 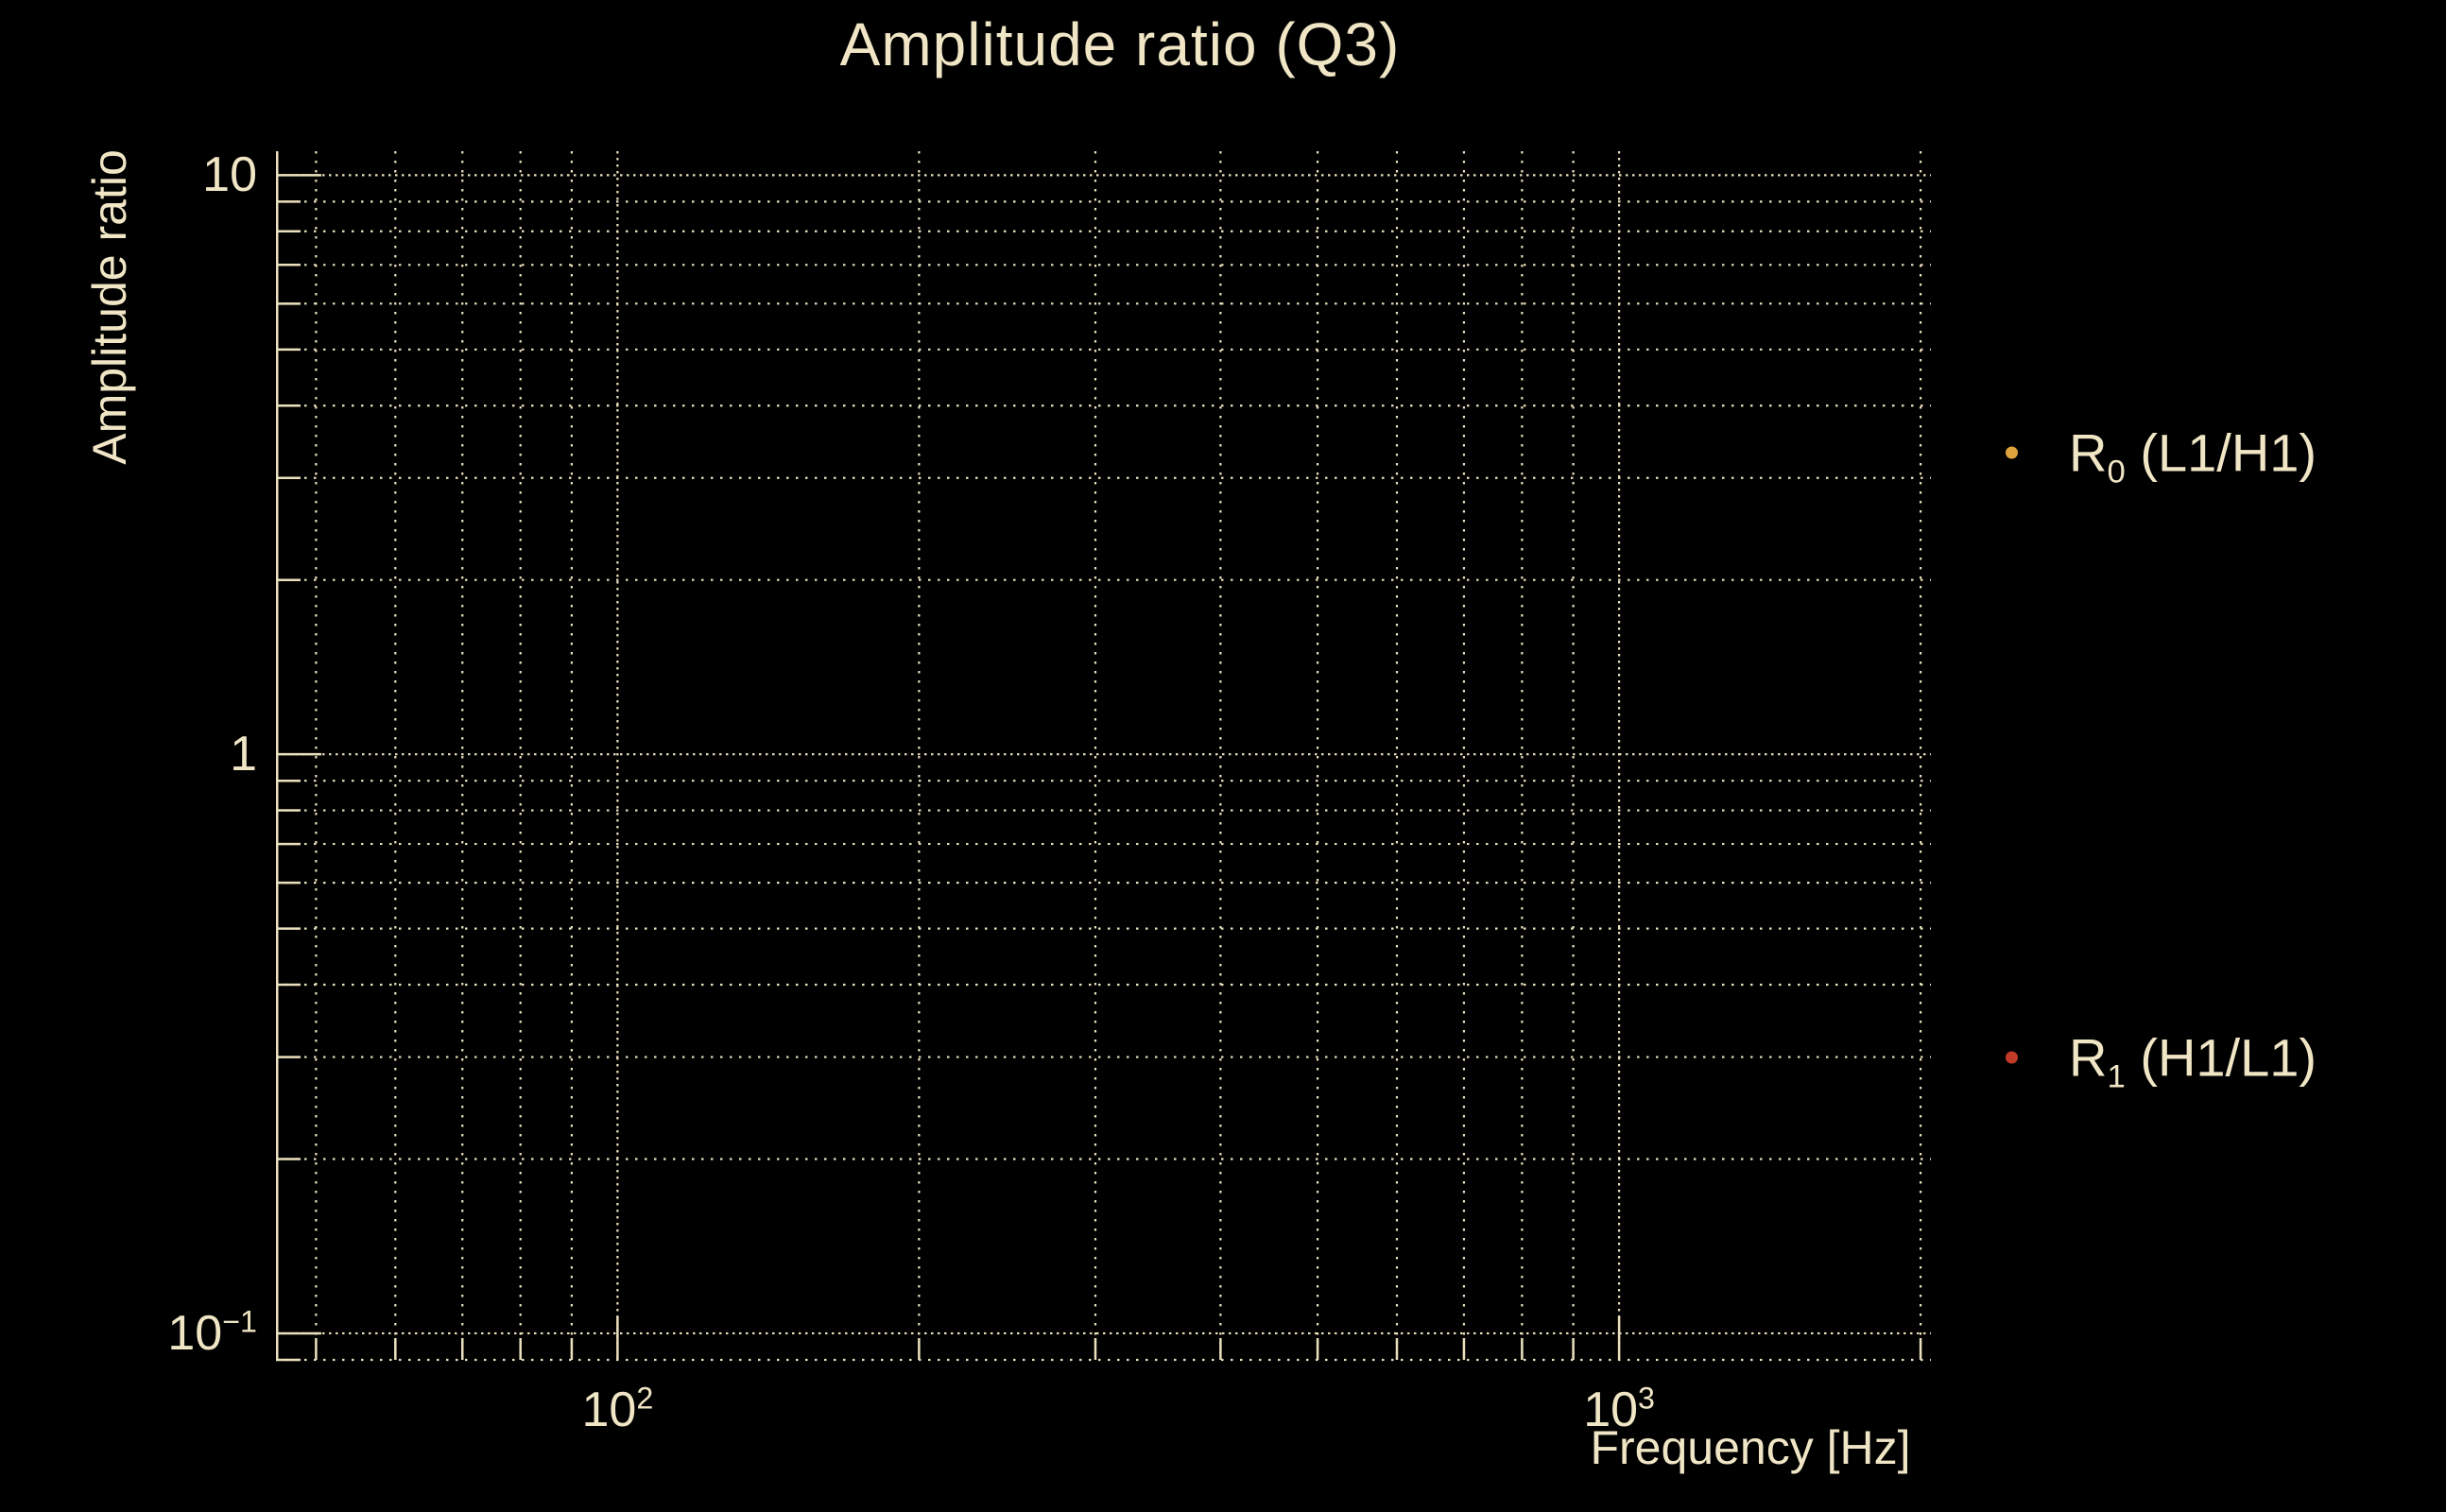 What do you see at coordinates (243, 754) in the screenshot?
I see `y-tick-label: 1` at bounding box center [243, 754].